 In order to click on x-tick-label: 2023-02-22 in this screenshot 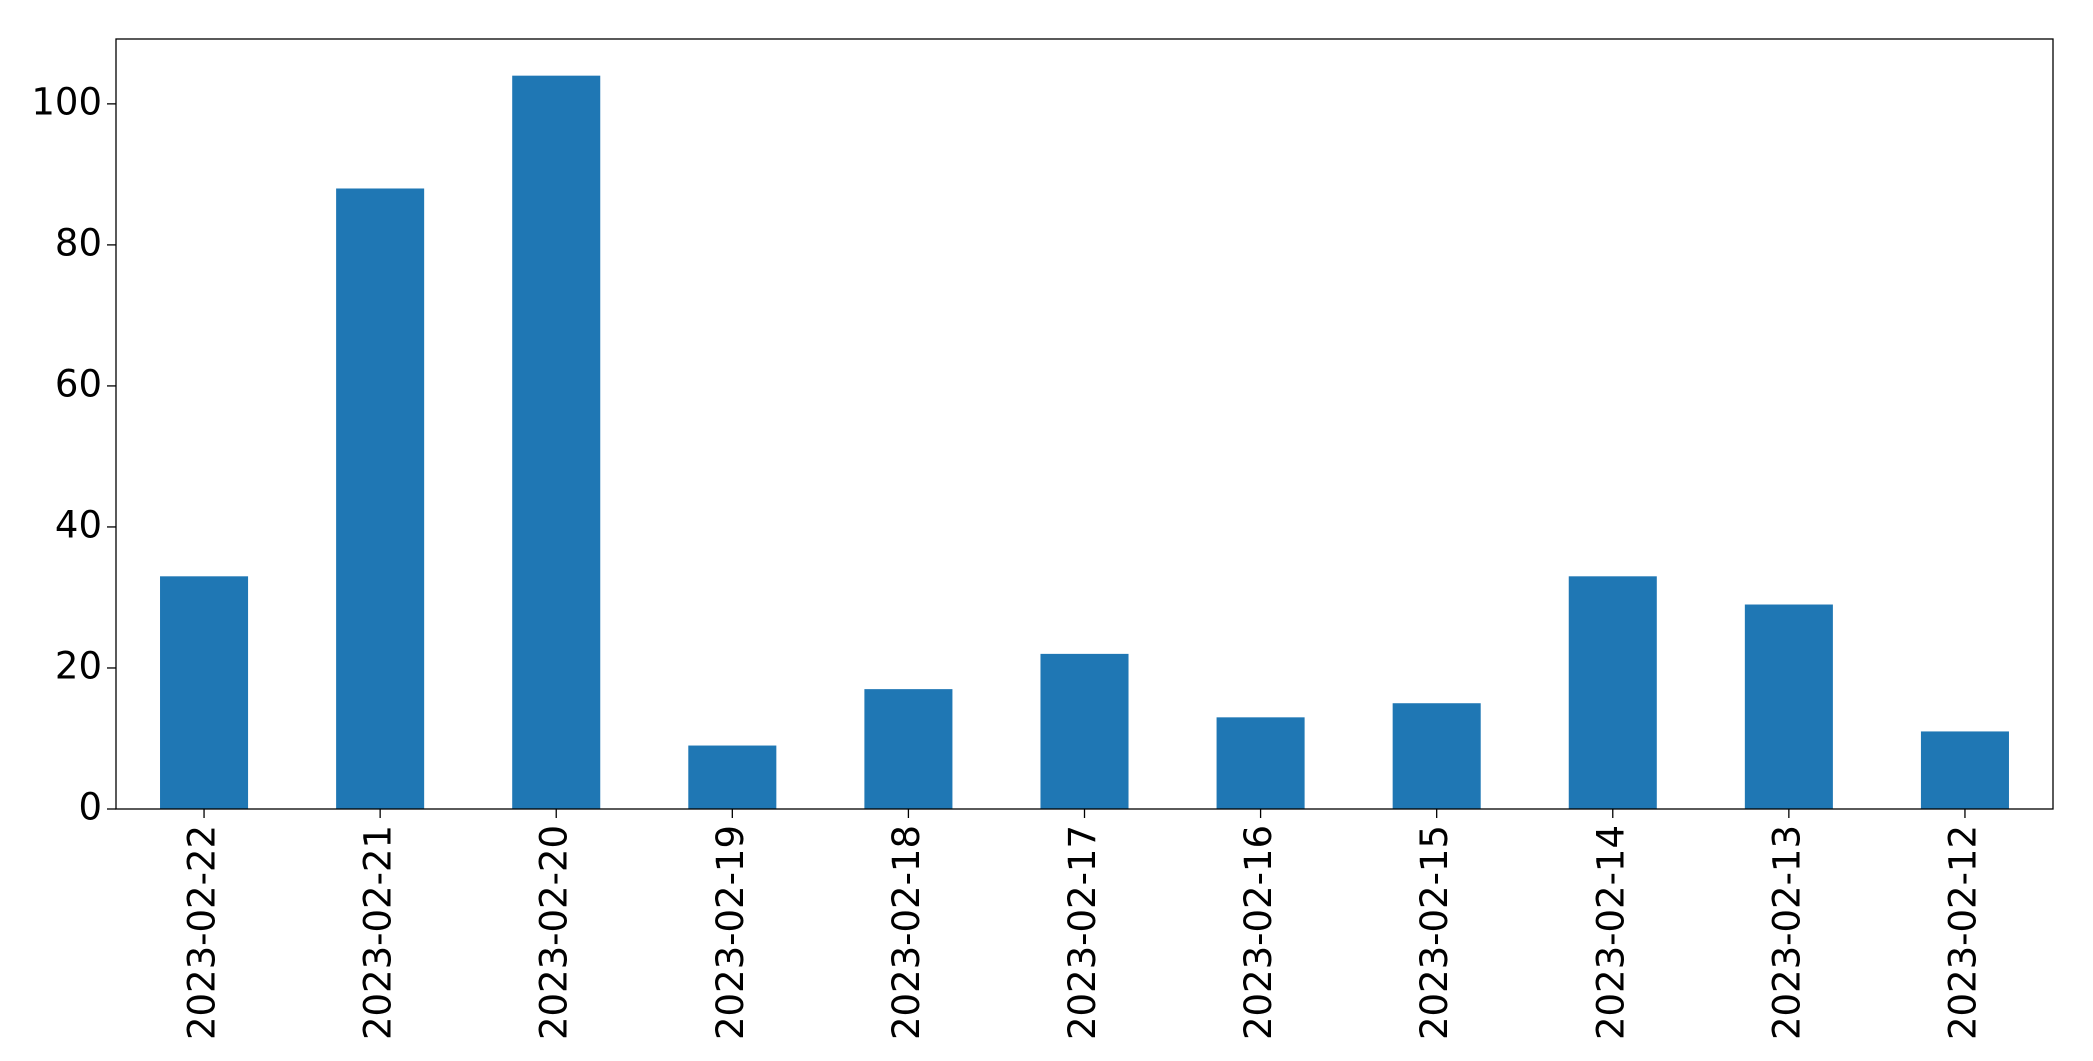, I will do `click(202, 932)`.